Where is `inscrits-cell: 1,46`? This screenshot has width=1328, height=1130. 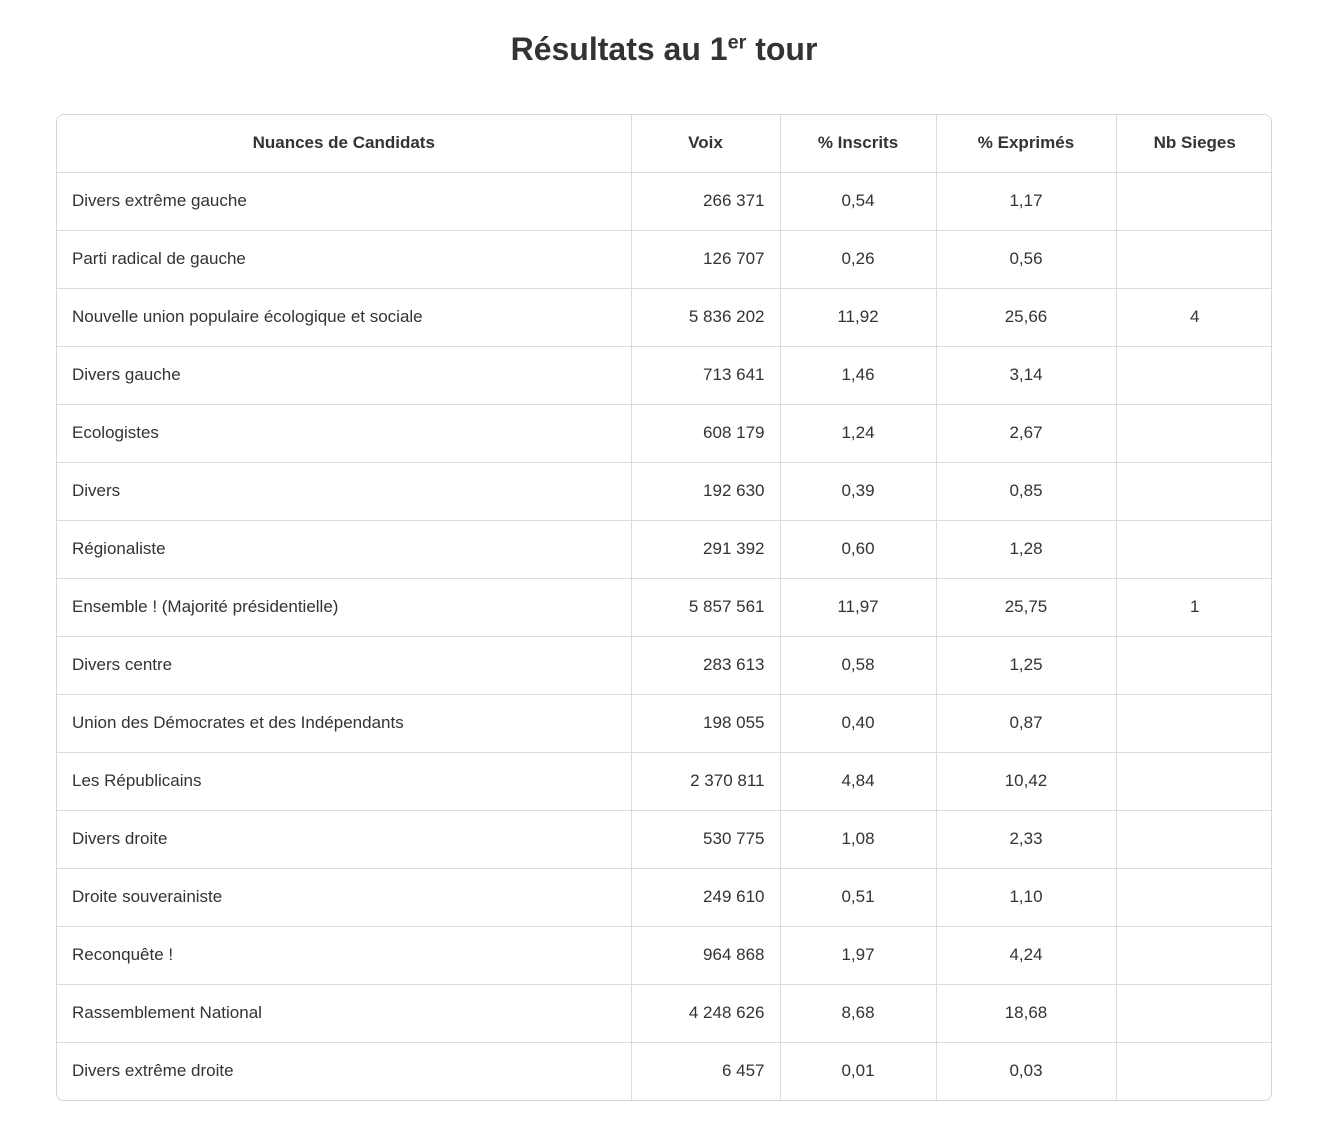
inscrits-cell: 1,46 is located at coordinates (858, 374).